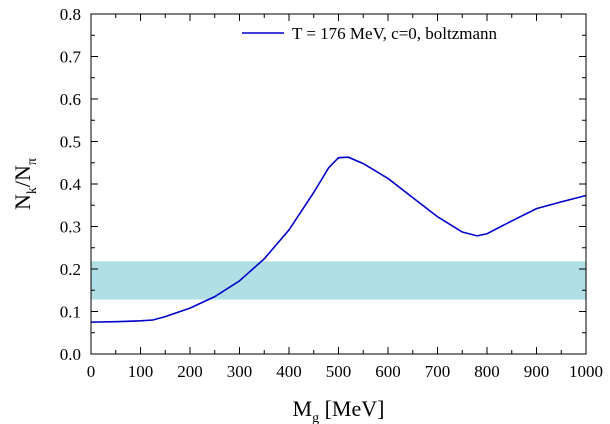  Describe the element at coordinates (25, 184) in the screenshot. I see `y-axis-title: Nk/Nπ` at that location.